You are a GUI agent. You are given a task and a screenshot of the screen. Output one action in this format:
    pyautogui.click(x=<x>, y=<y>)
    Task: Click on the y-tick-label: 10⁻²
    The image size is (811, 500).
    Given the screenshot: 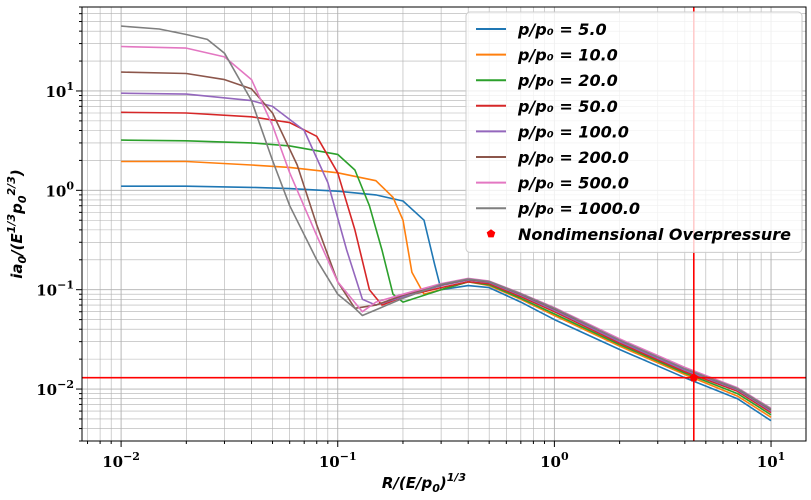 What is the action you would take?
    pyautogui.click(x=55, y=388)
    